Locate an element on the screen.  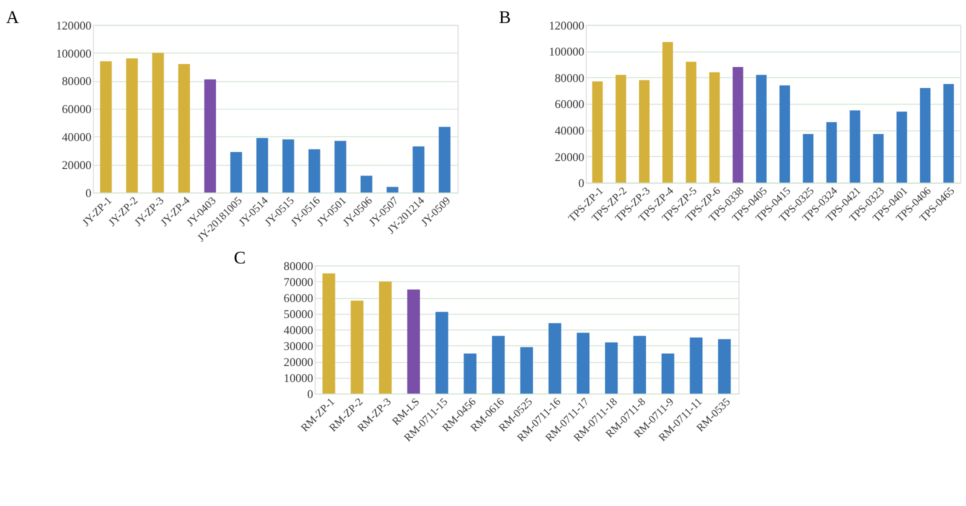
y-tick-label: 50000 is located at coordinates (299, 313).